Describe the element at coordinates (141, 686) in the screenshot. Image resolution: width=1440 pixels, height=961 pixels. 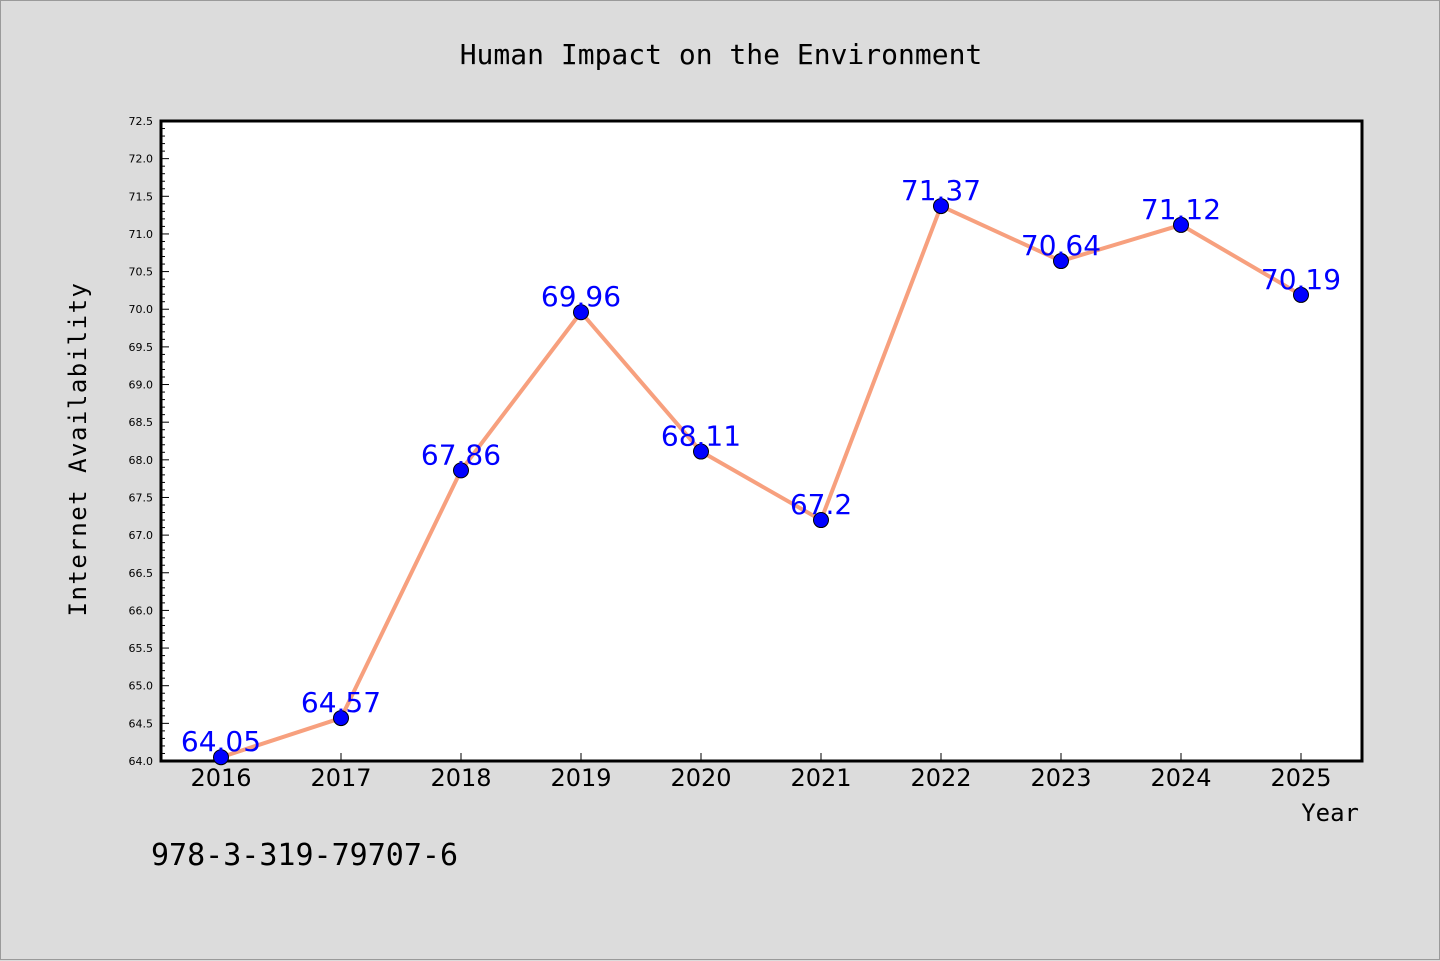
I see `y-tick-label: 65.0` at that location.